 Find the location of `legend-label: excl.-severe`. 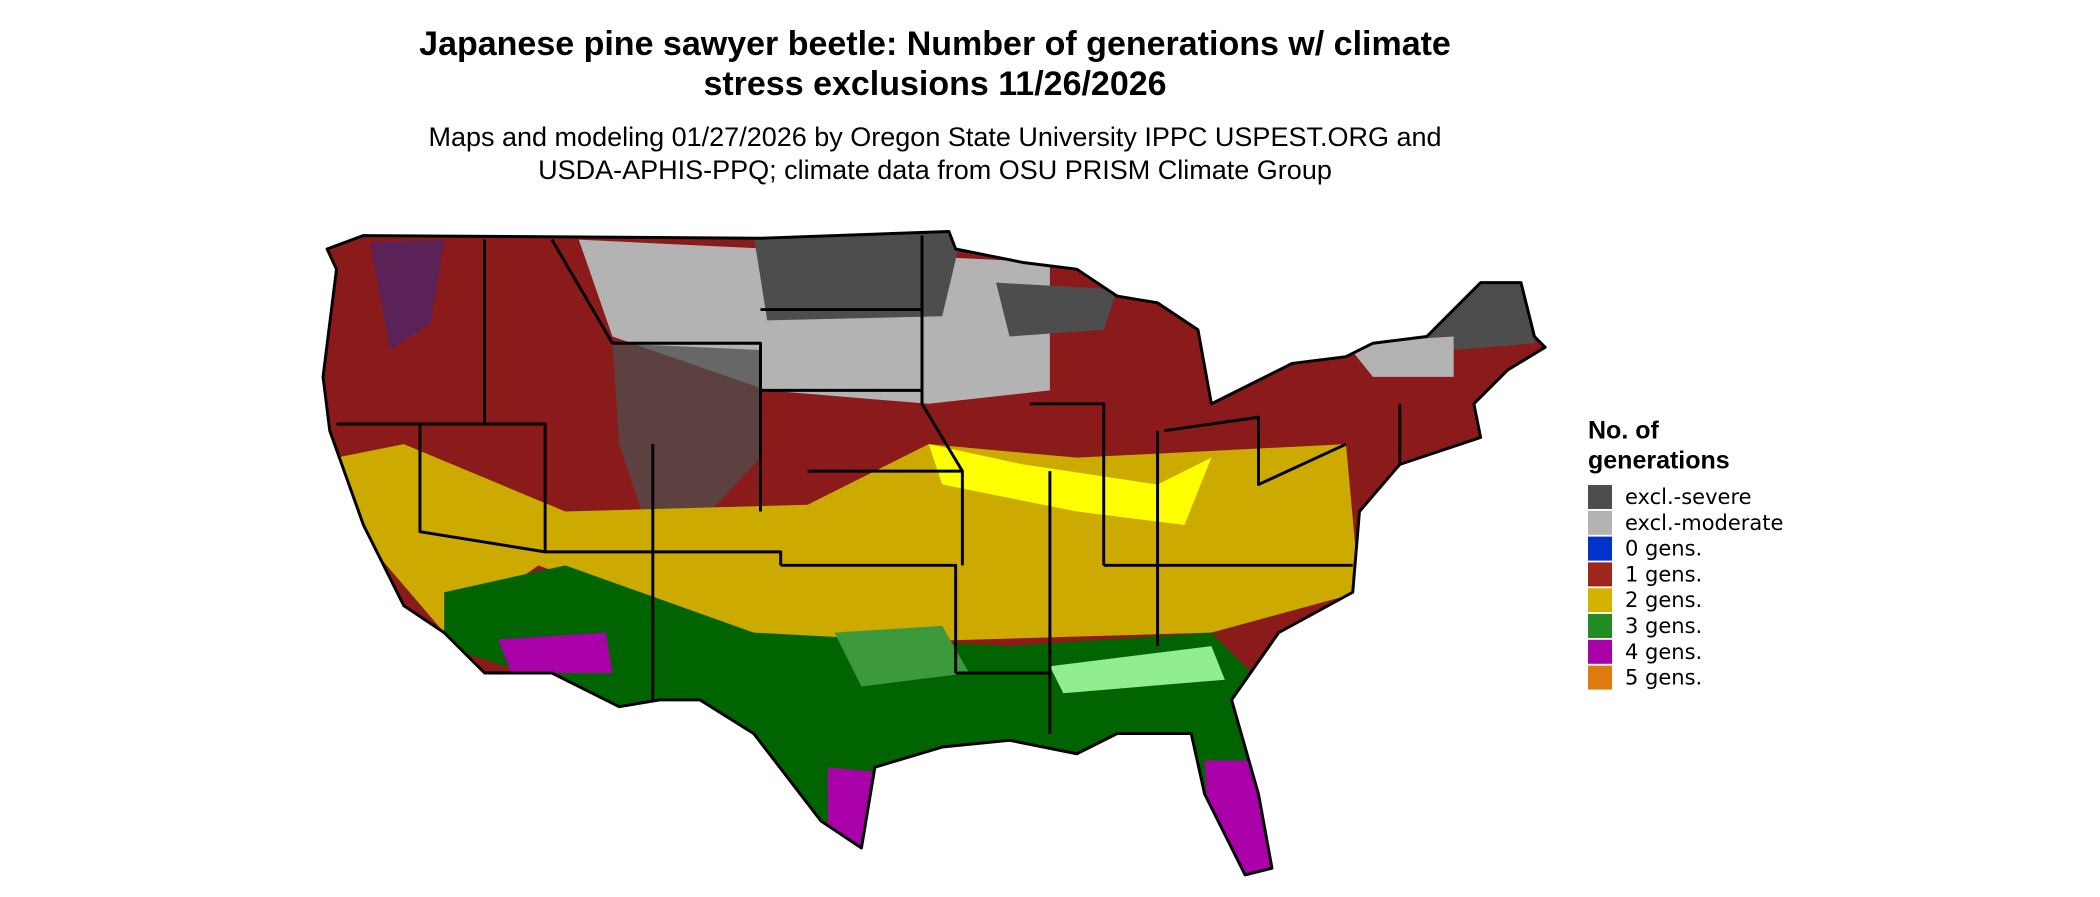

legend-label: excl.-severe is located at coordinates (1688, 497).